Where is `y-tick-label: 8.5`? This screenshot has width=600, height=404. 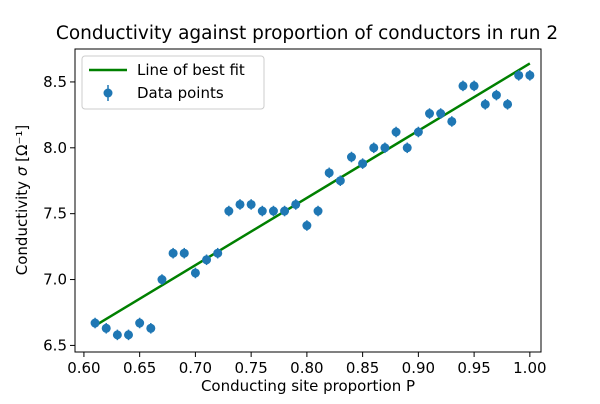 y-tick-label: 8.5 is located at coordinates (55, 82).